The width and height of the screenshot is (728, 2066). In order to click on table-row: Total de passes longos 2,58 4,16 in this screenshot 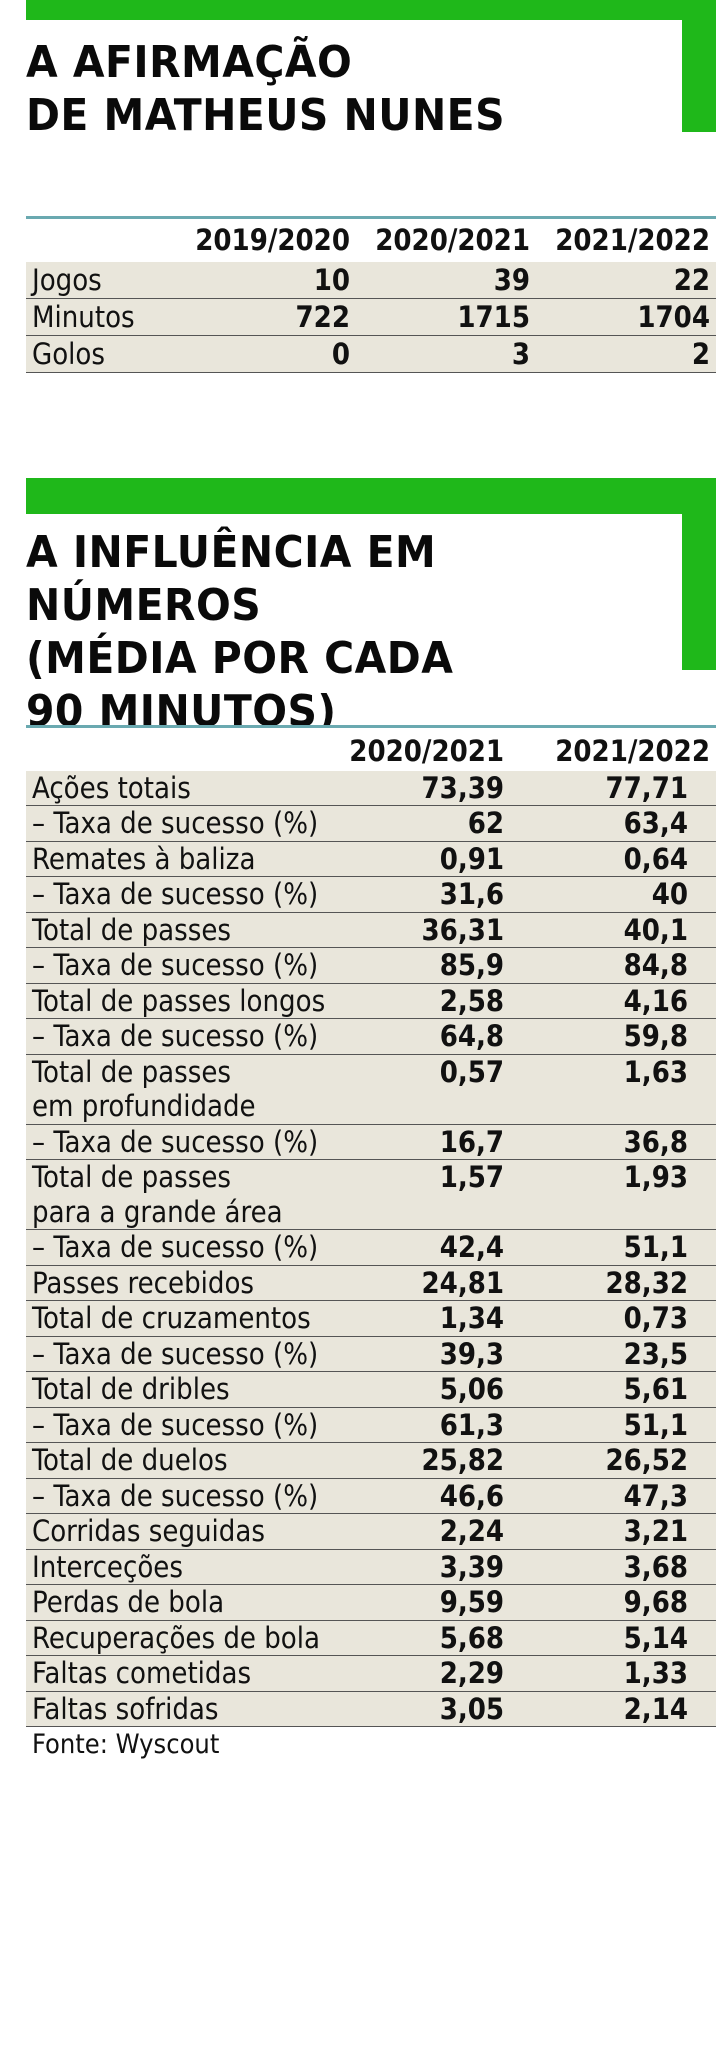, I will do `click(371, 1001)`.